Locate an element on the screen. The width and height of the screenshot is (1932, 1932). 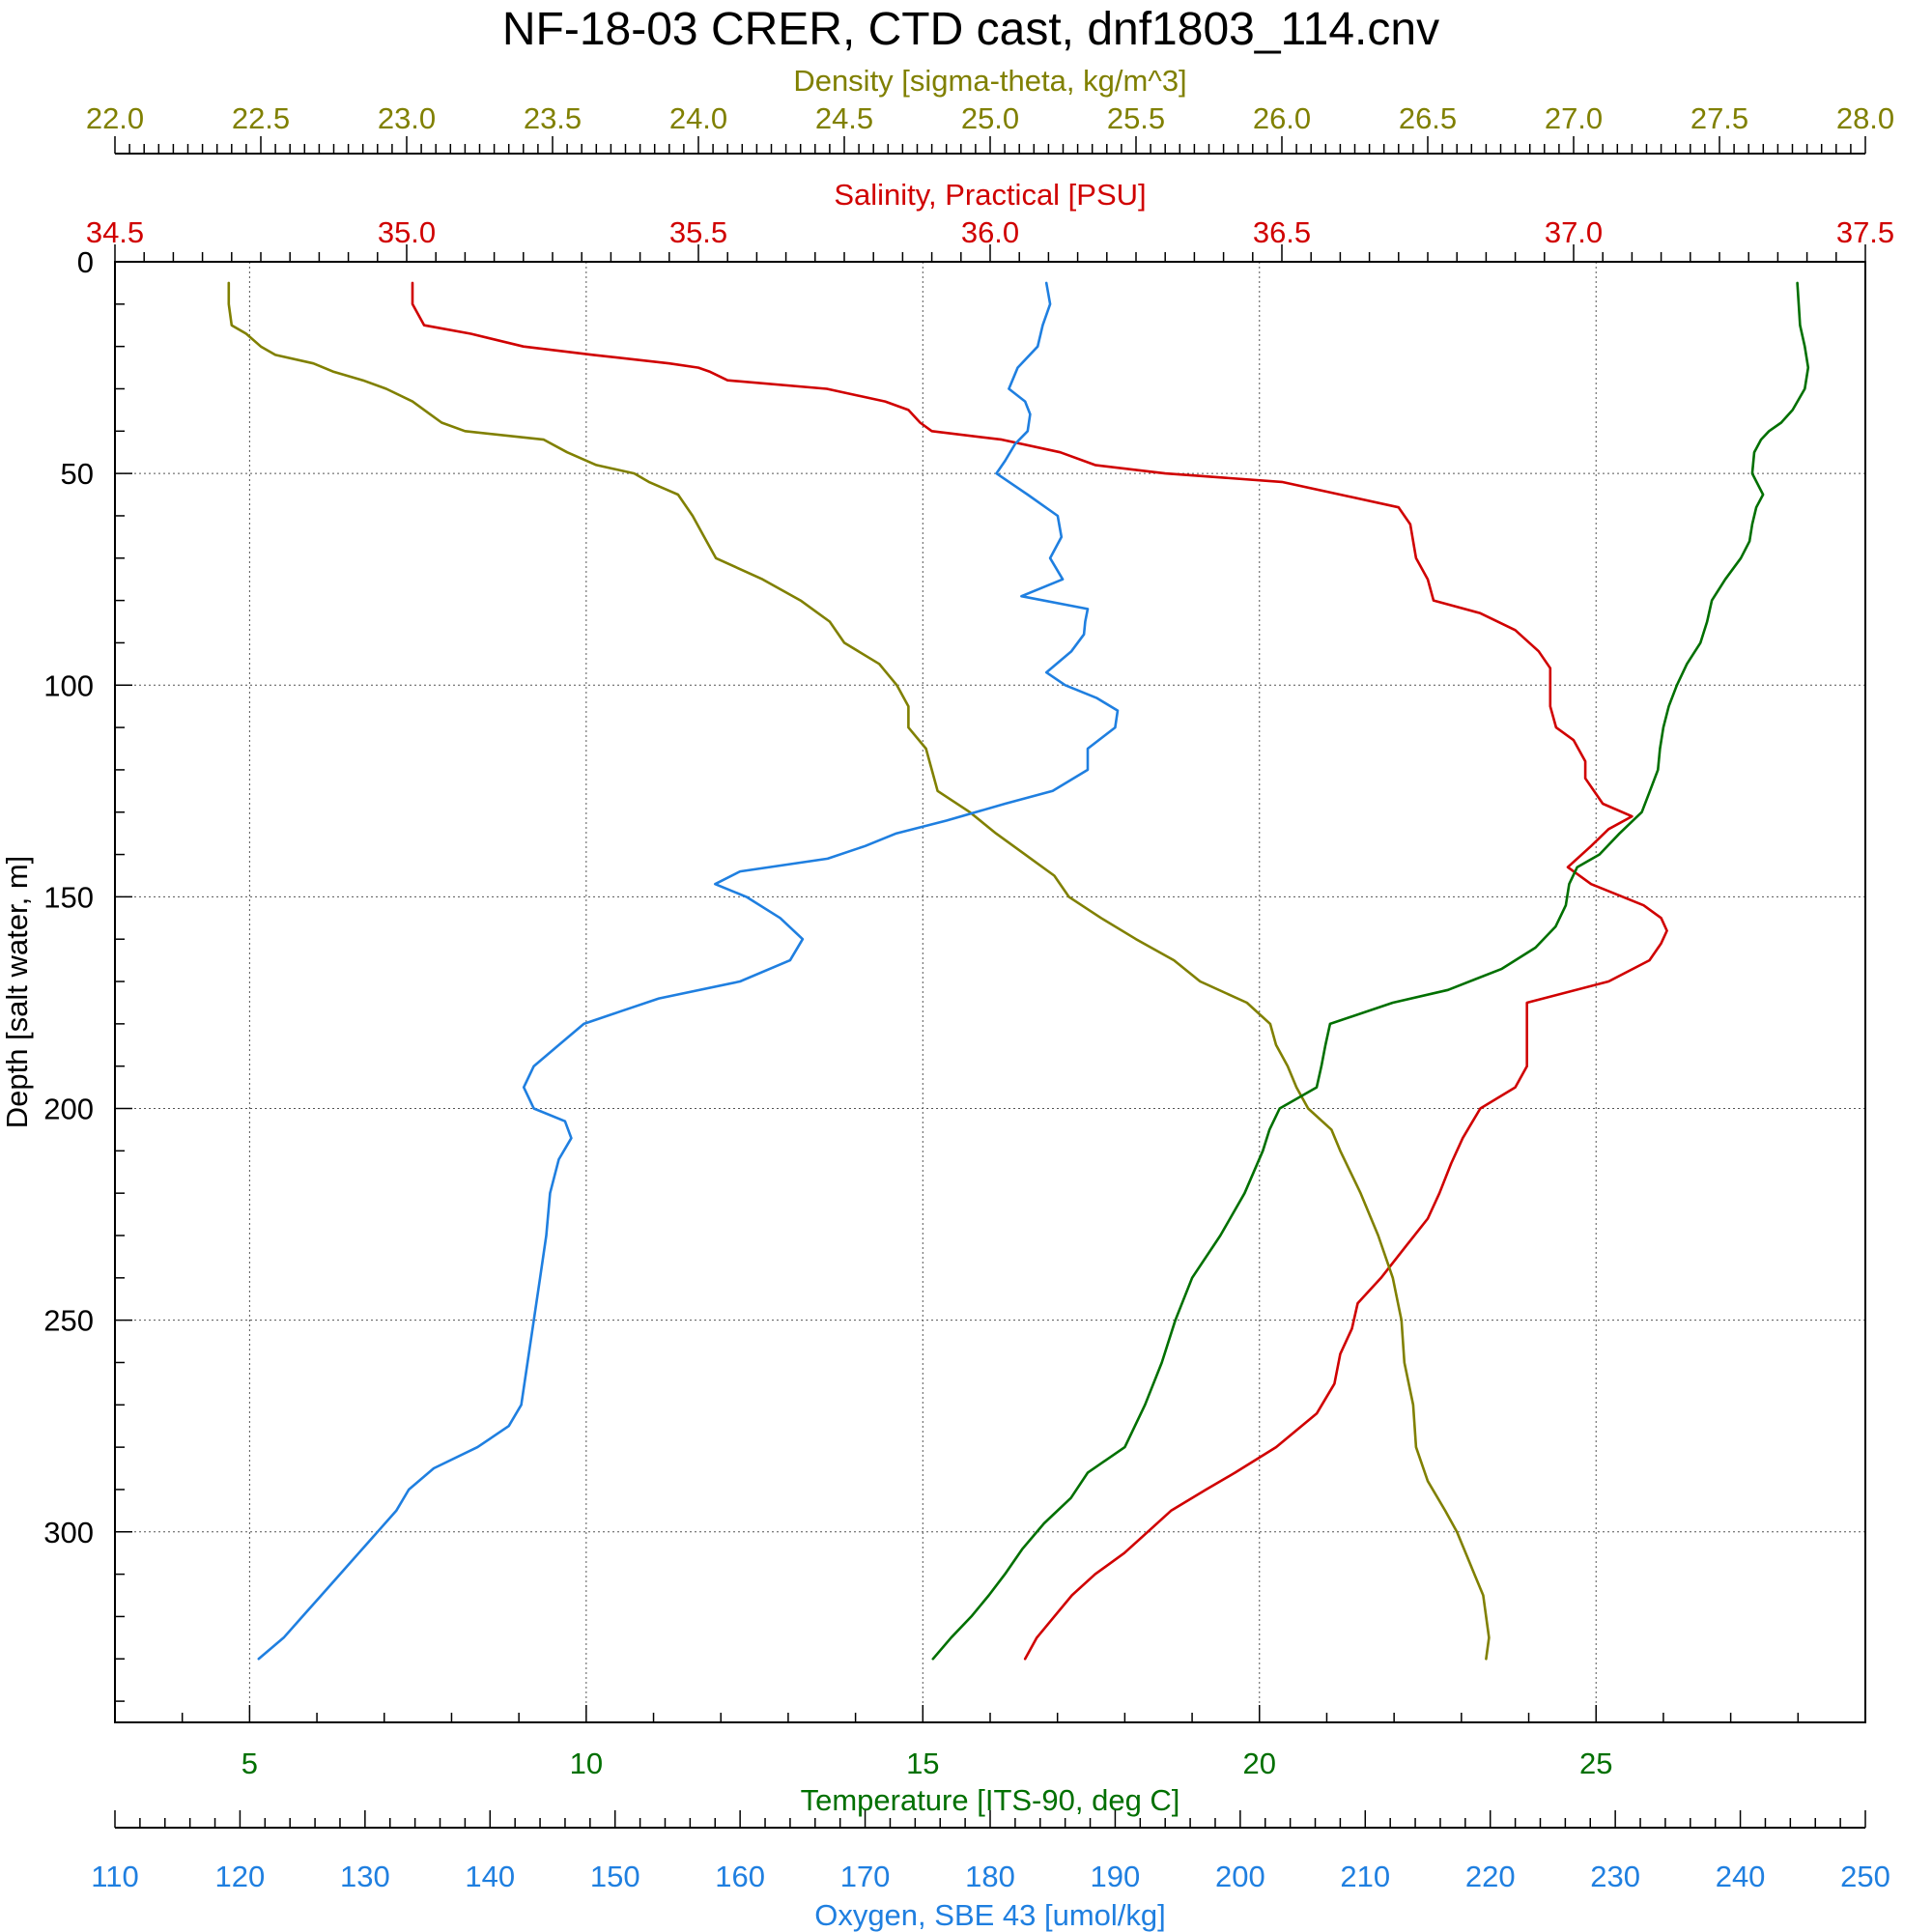
density-tick-label: 23.0 is located at coordinates (407, 118).